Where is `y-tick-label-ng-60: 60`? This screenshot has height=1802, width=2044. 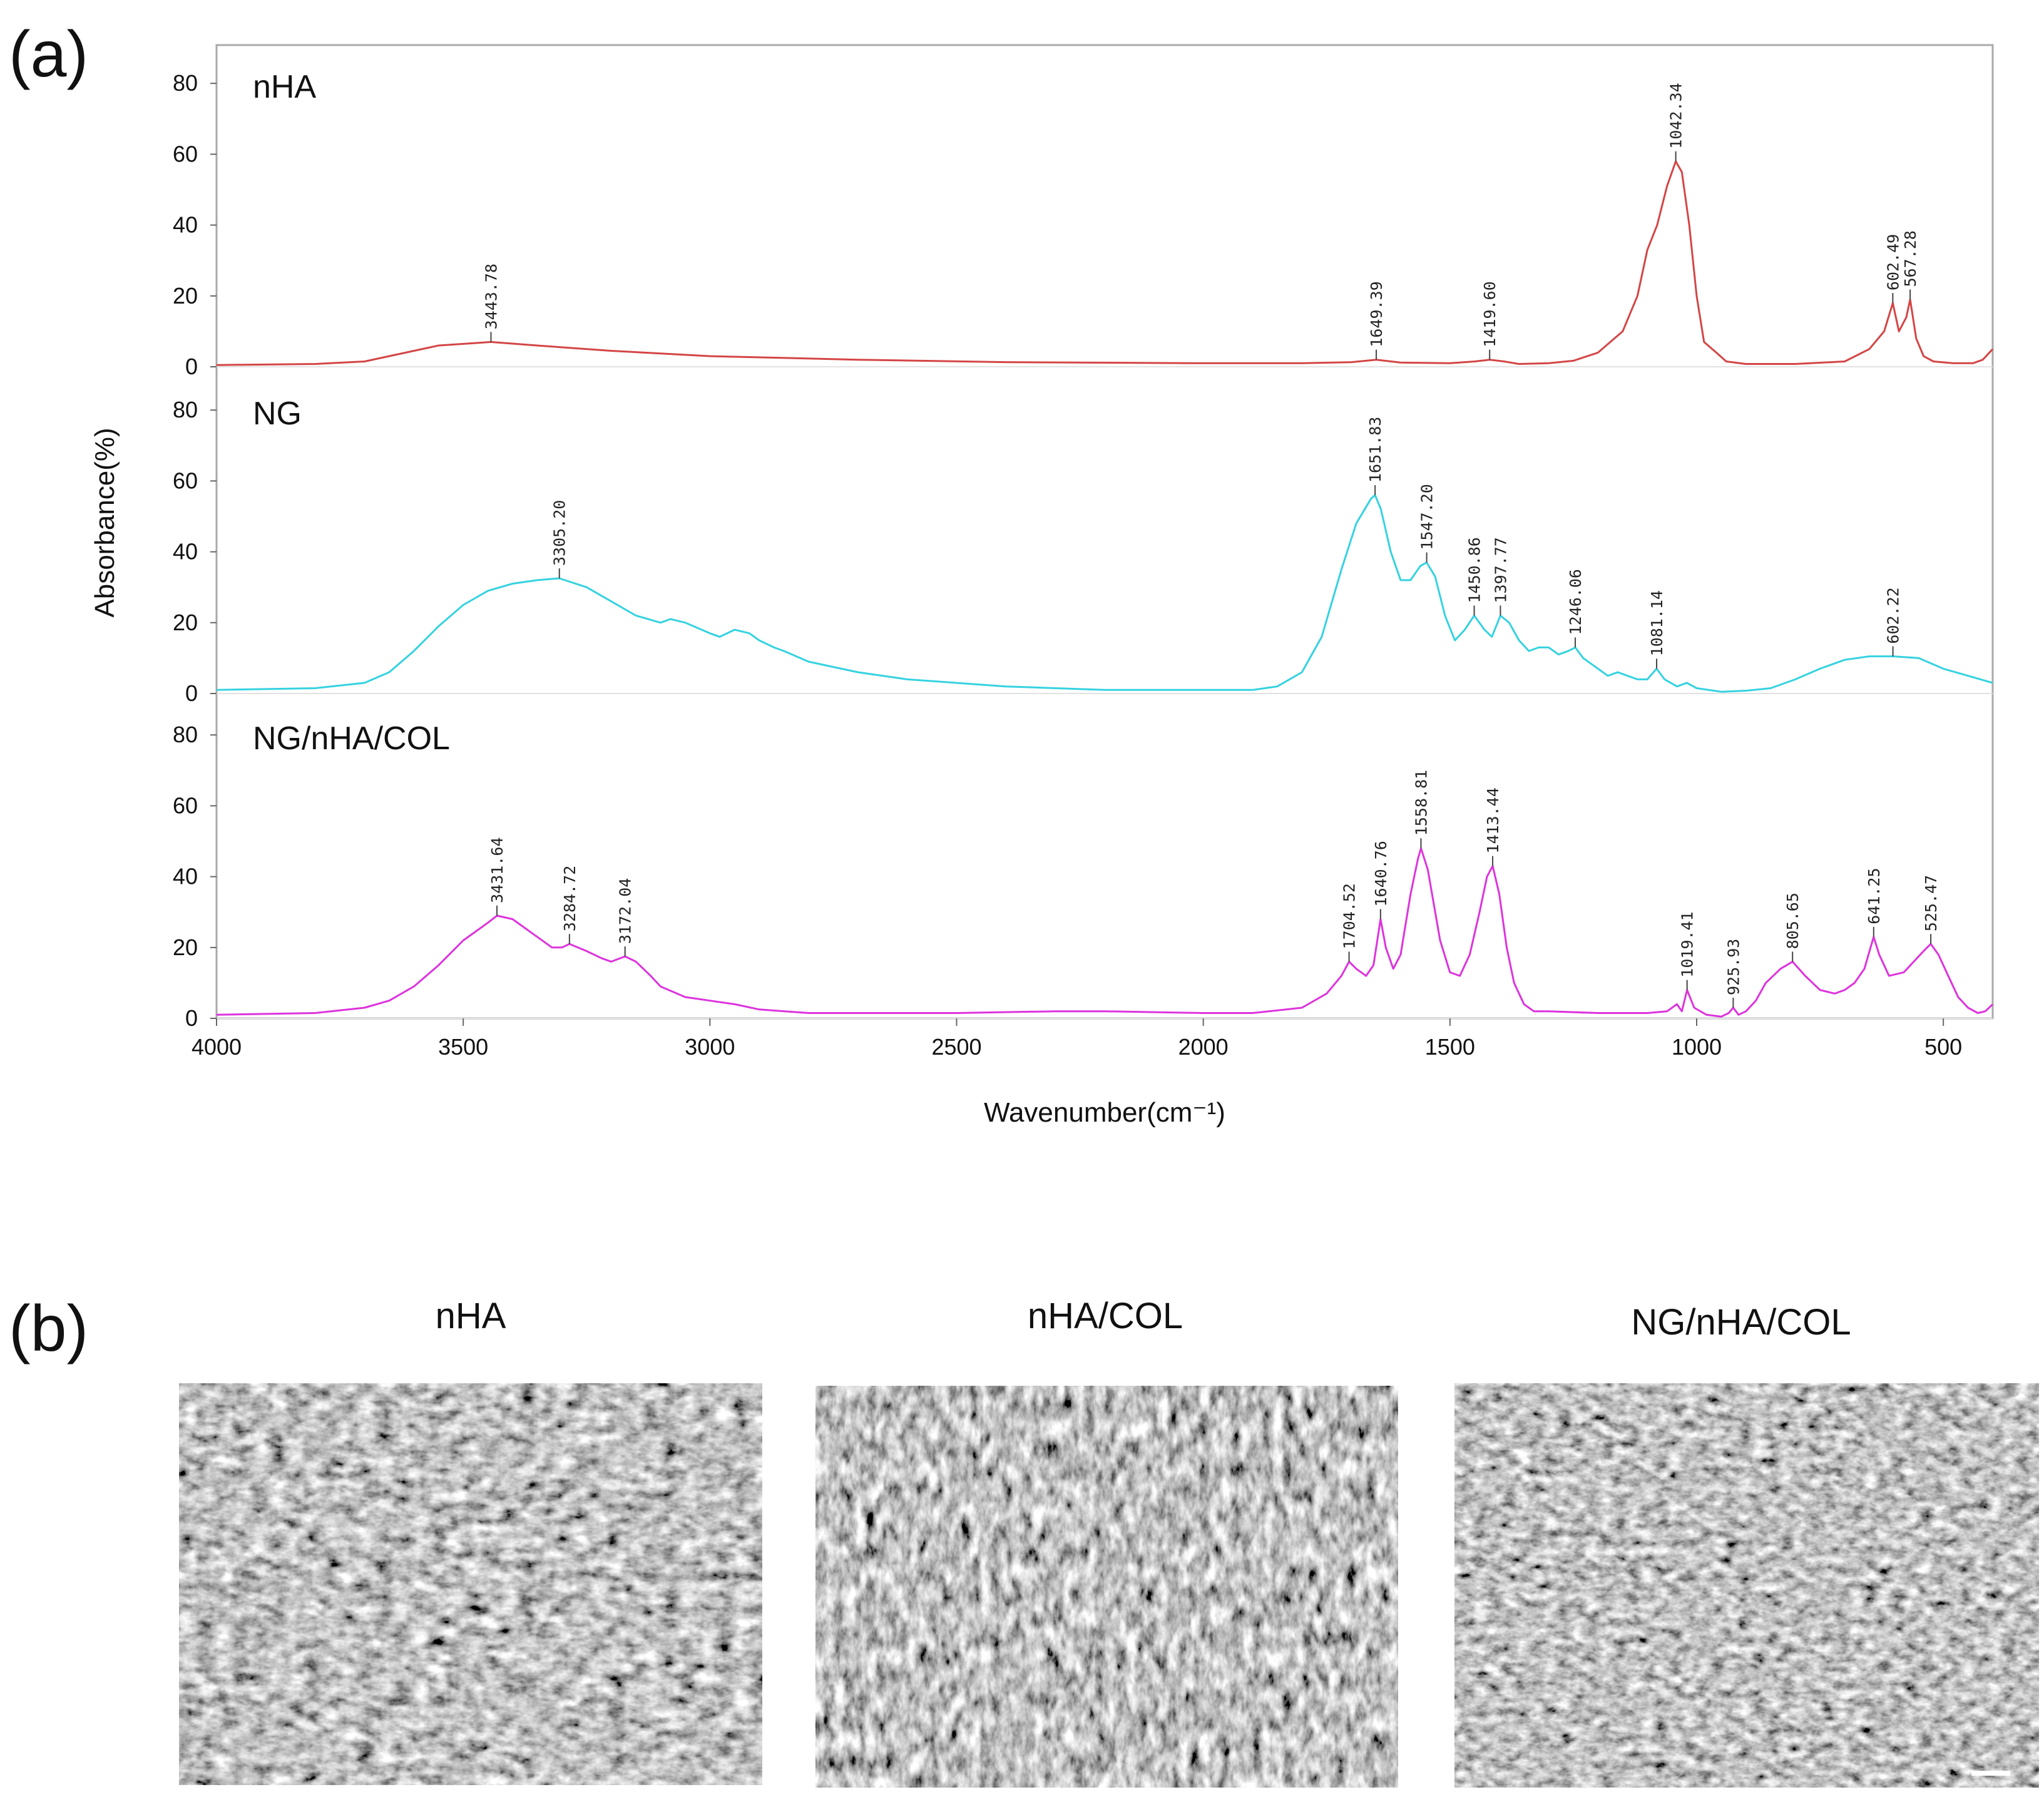 y-tick-label-ng-60: 60 is located at coordinates (185, 480).